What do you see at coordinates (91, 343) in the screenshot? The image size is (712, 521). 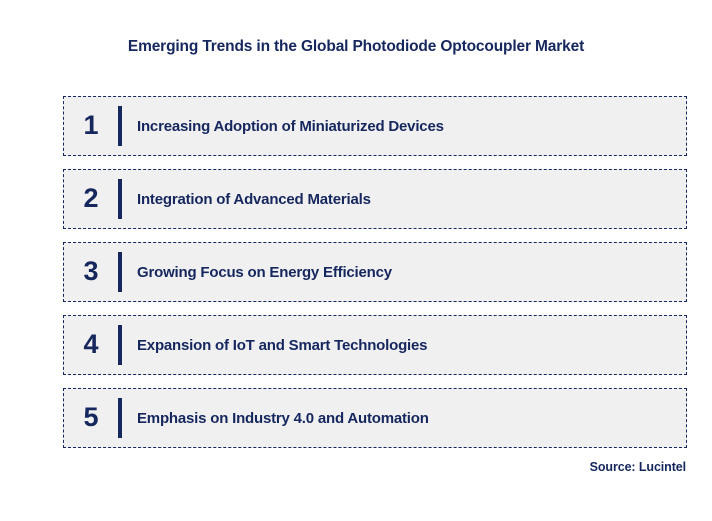 I see `trend-number-4: 4` at bounding box center [91, 343].